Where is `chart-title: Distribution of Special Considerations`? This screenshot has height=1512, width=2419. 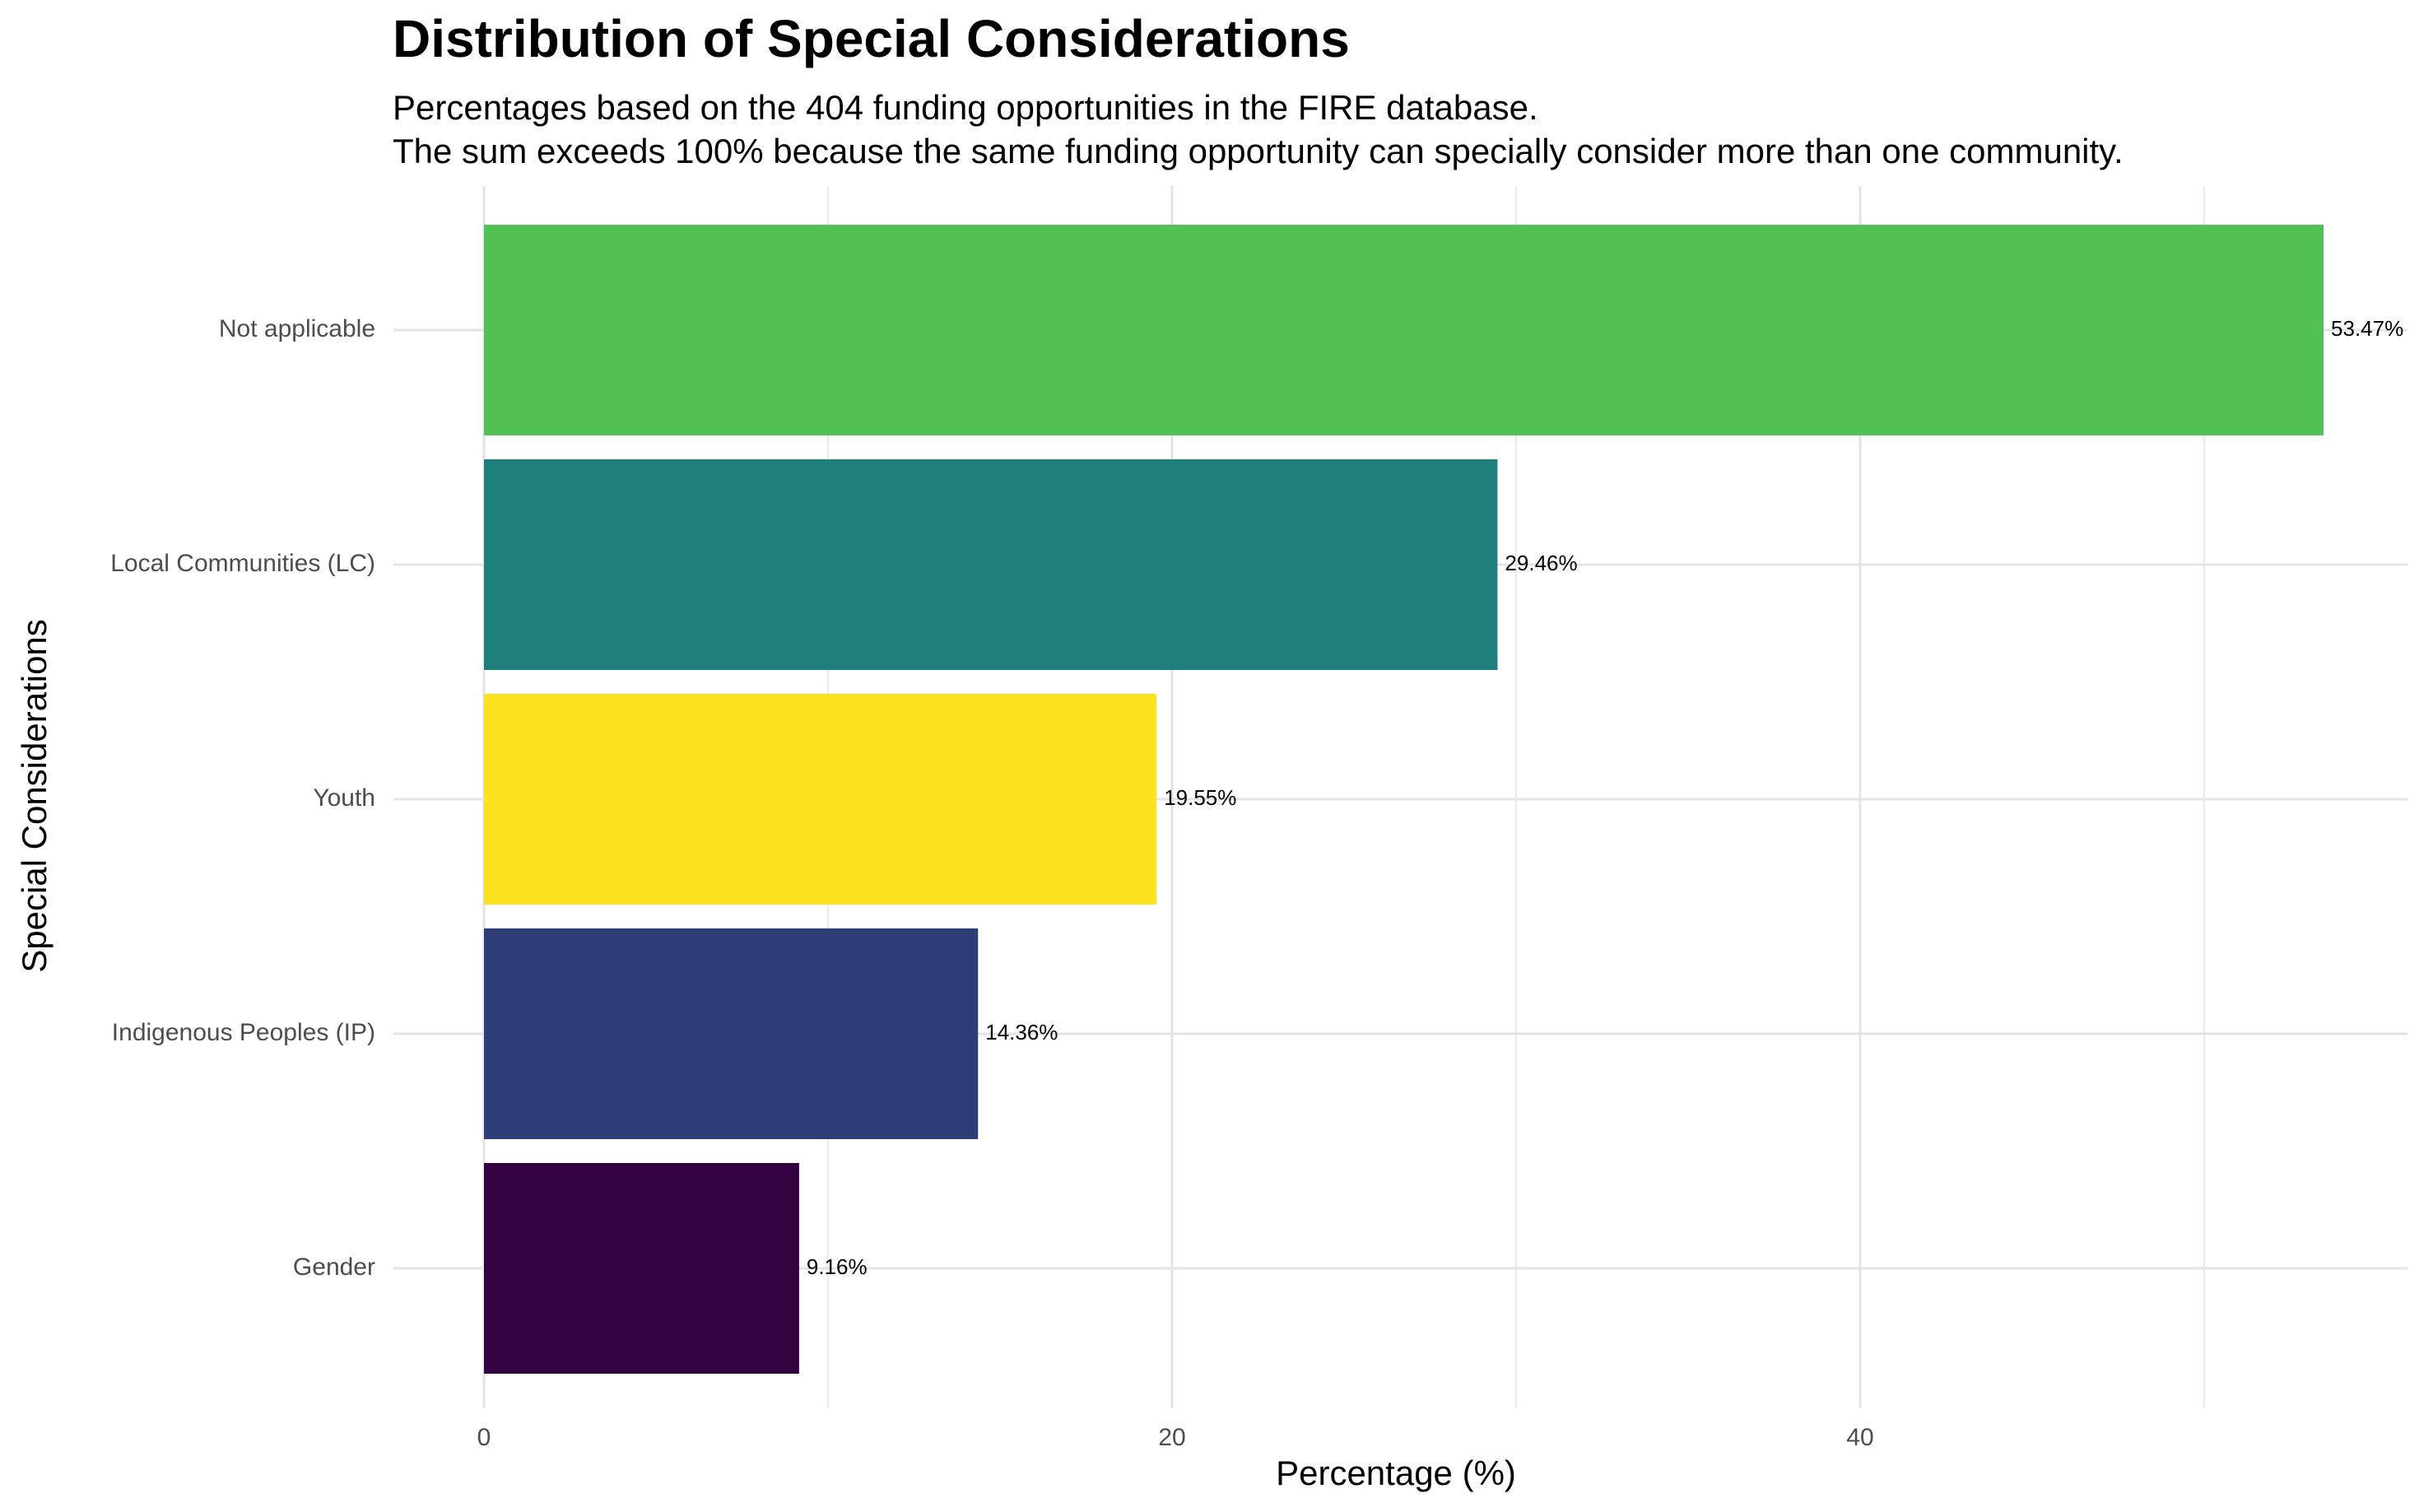 chart-title: Distribution of Special Considerations is located at coordinates (872, 38).